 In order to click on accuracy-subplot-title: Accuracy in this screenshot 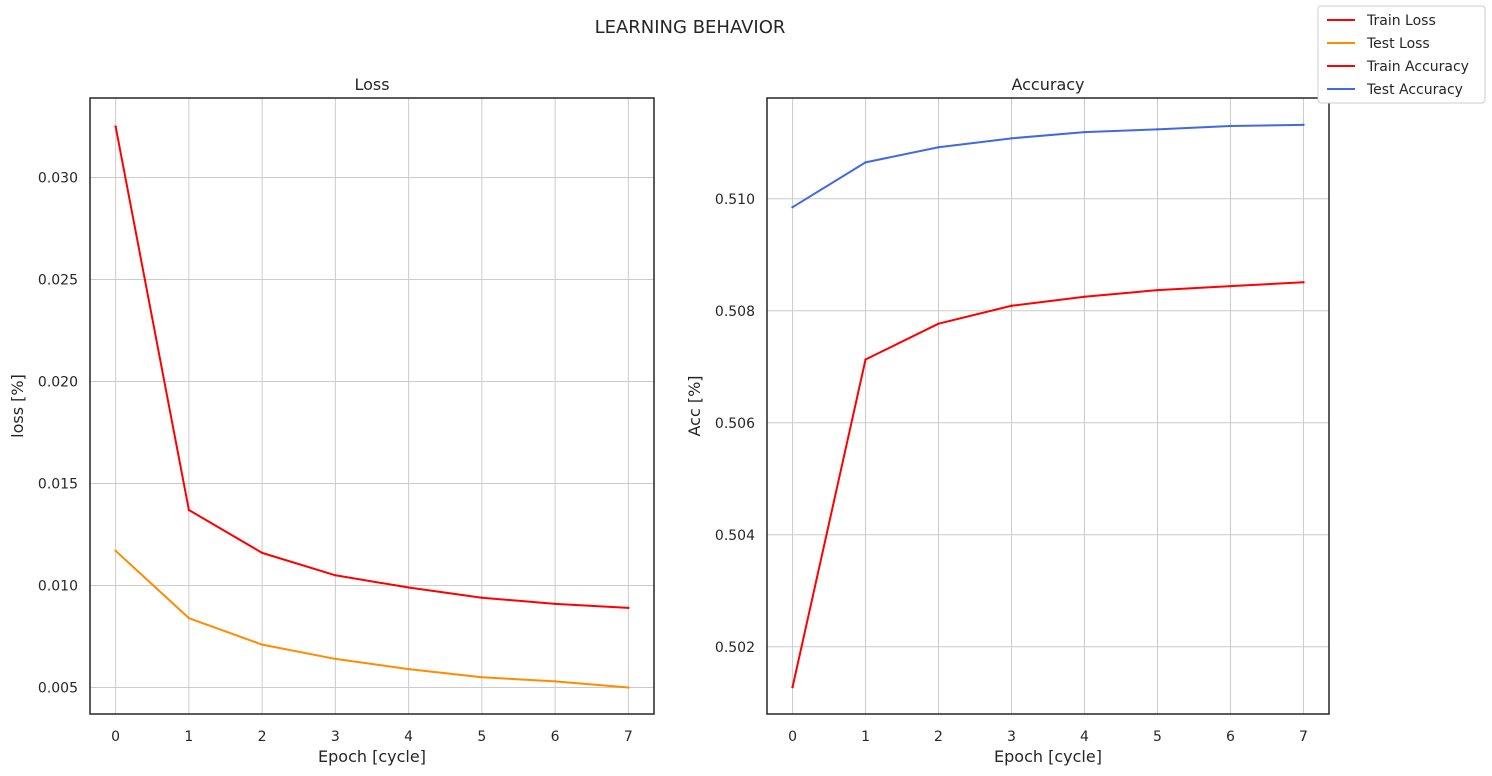, I will do `click(1047, 84)`.